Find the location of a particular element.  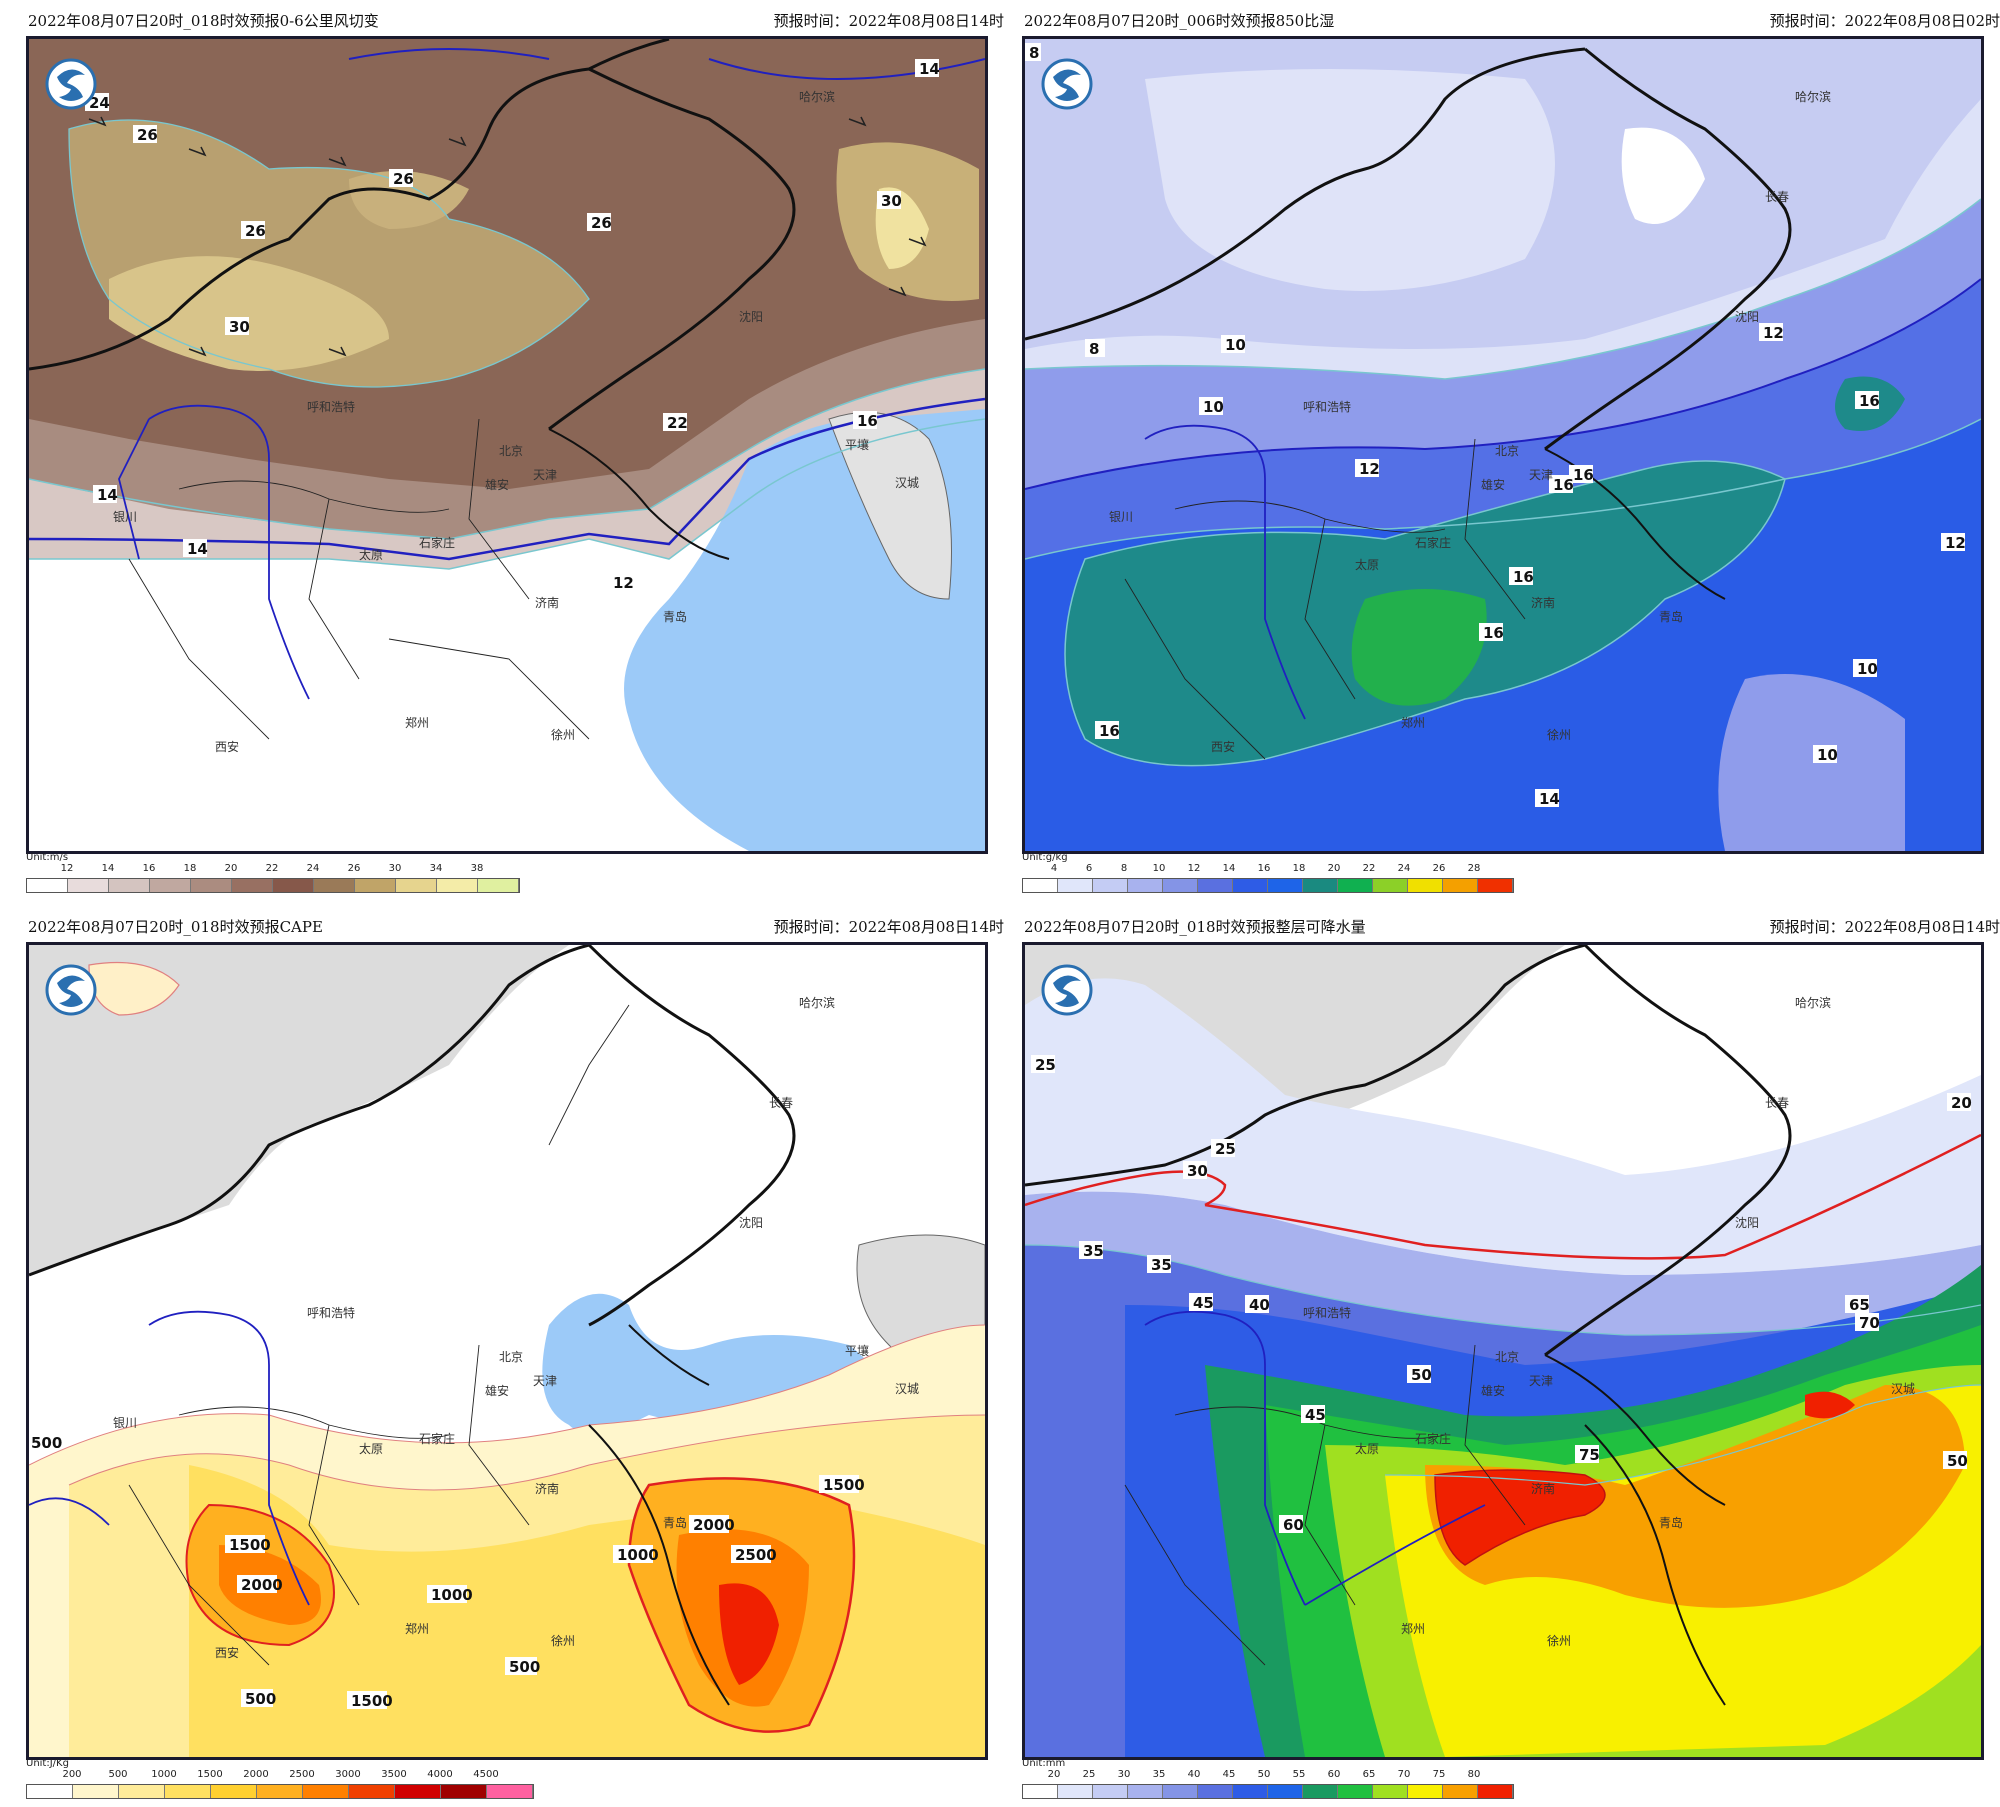

svg-text: 60 is located at coordinates (1293, 1525).